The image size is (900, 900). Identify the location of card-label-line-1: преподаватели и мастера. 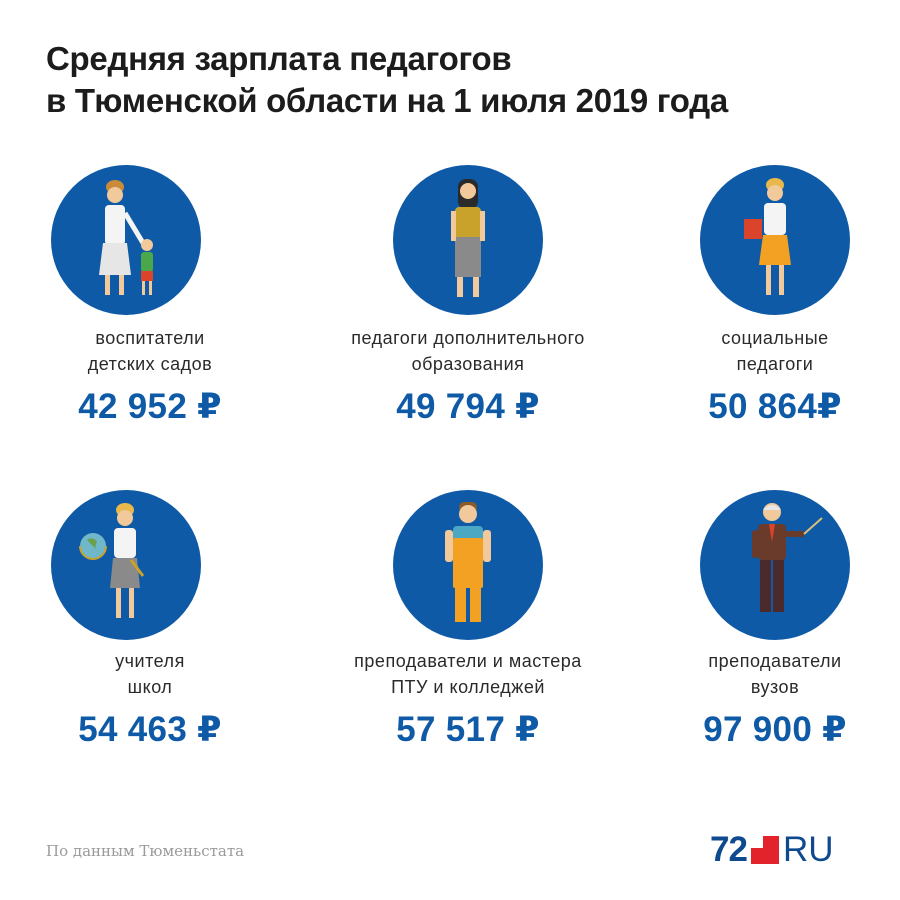
(468, 661).